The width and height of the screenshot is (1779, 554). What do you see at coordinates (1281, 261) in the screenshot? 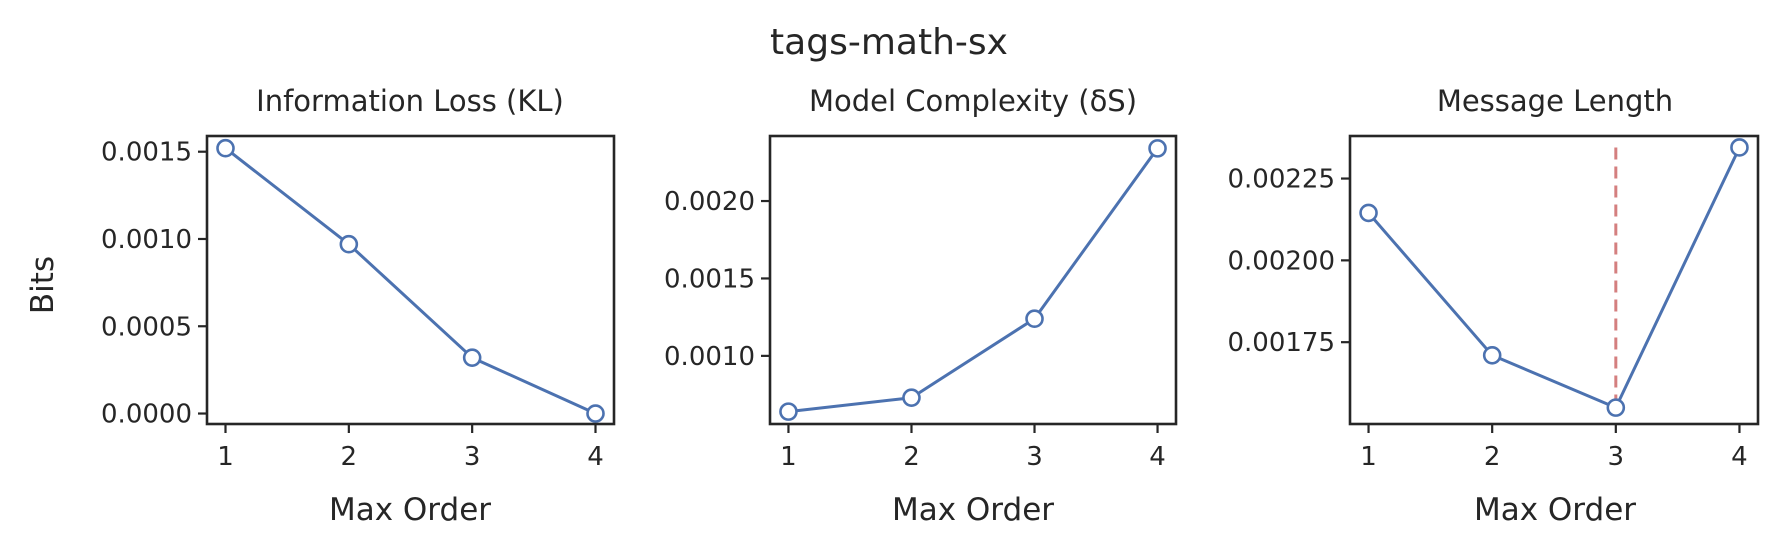
I see `y-tick-label: 0.00200` at bounding box center [1281, 261].